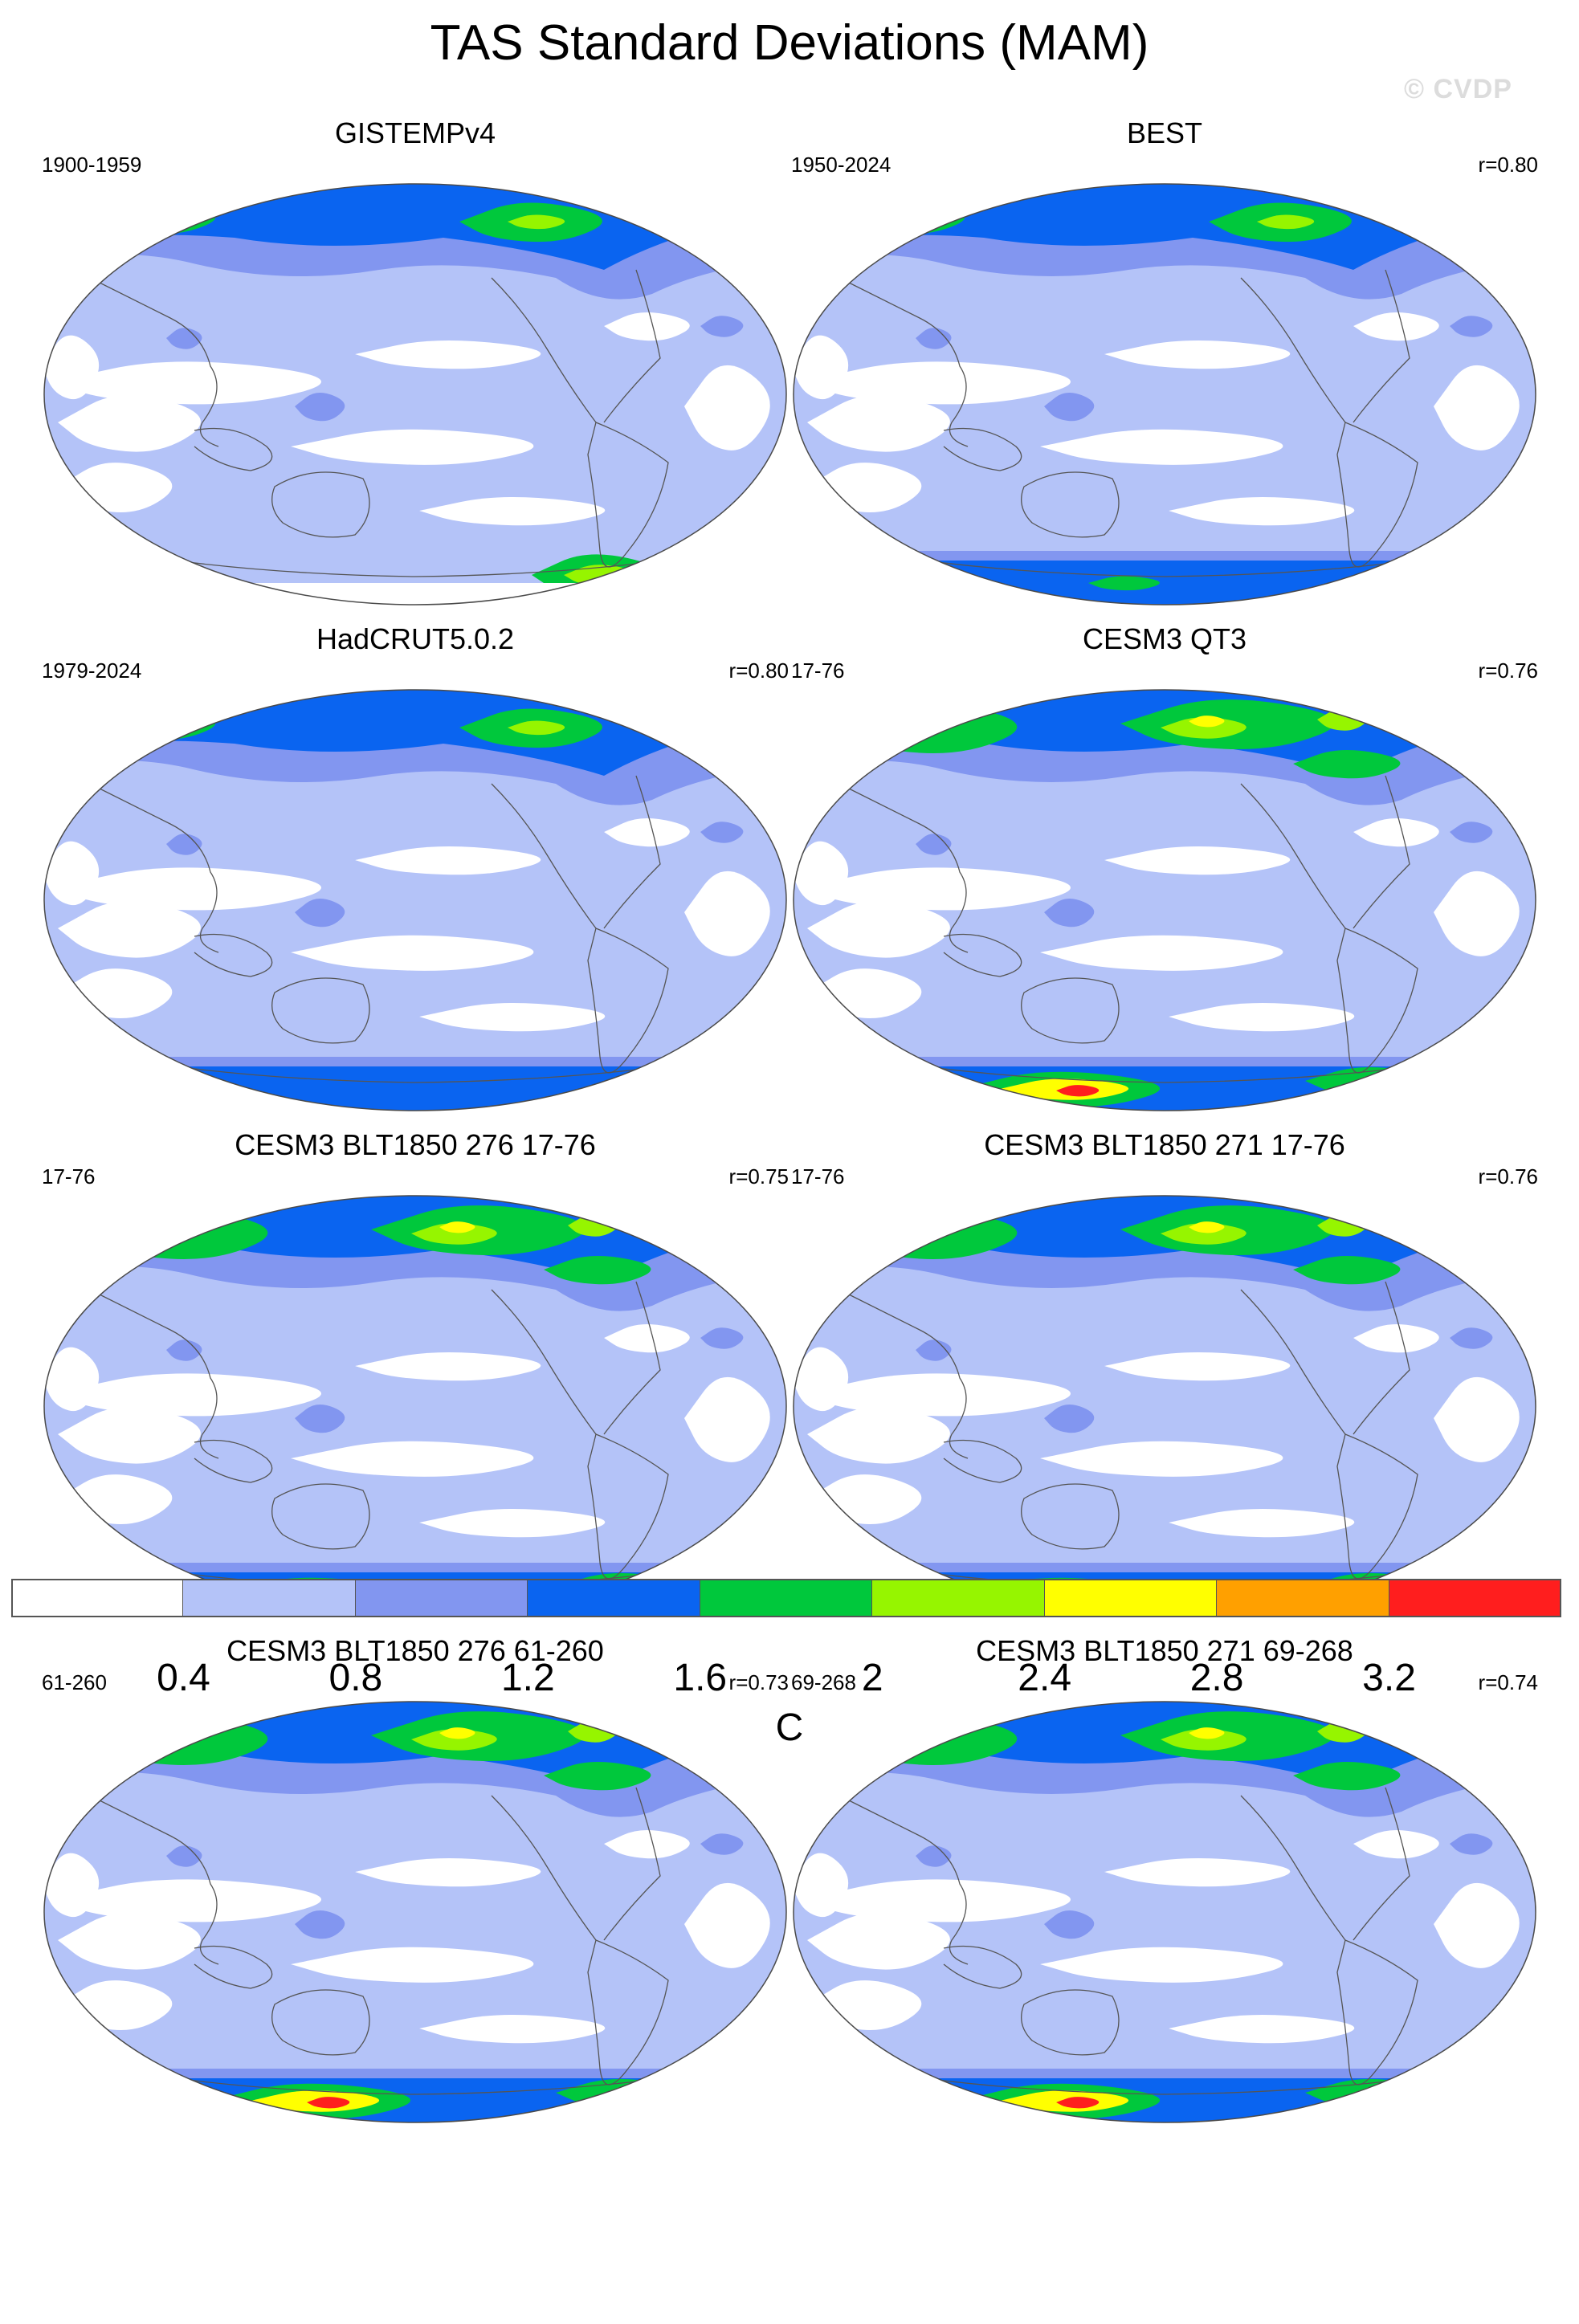 The width and height of the screenshot is (1579, 2324). I want to click on panel-years-label: 1900-1959, so click(92, 165).